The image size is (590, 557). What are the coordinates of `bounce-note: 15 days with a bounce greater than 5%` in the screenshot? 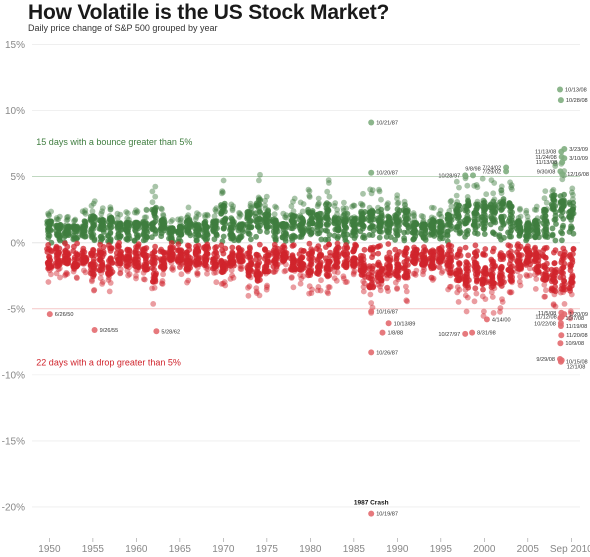 It's located at (114, 142).